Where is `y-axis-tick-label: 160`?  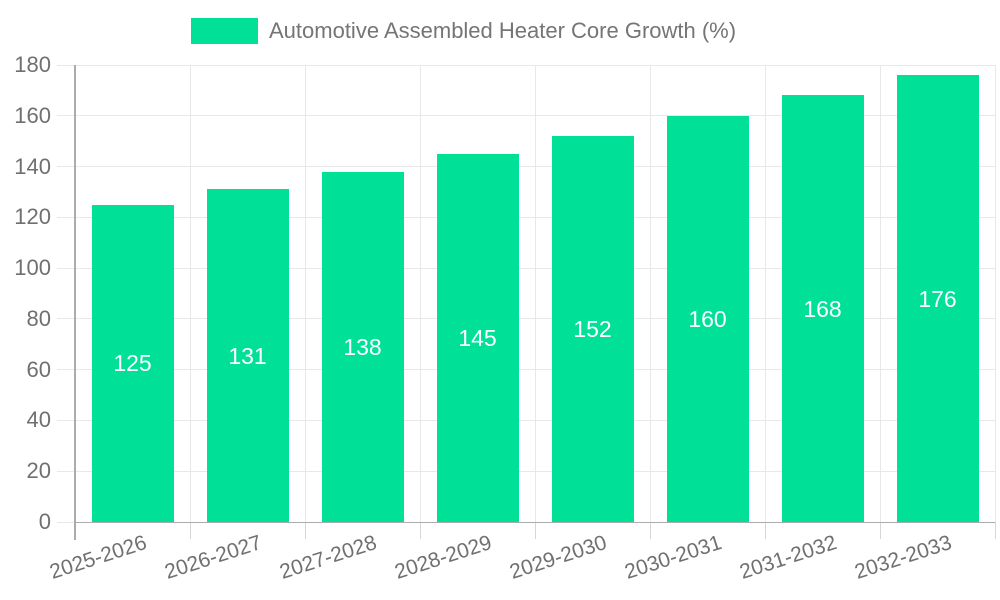
y-axis-tick-label: 160 is located at coordinates (32, 115).